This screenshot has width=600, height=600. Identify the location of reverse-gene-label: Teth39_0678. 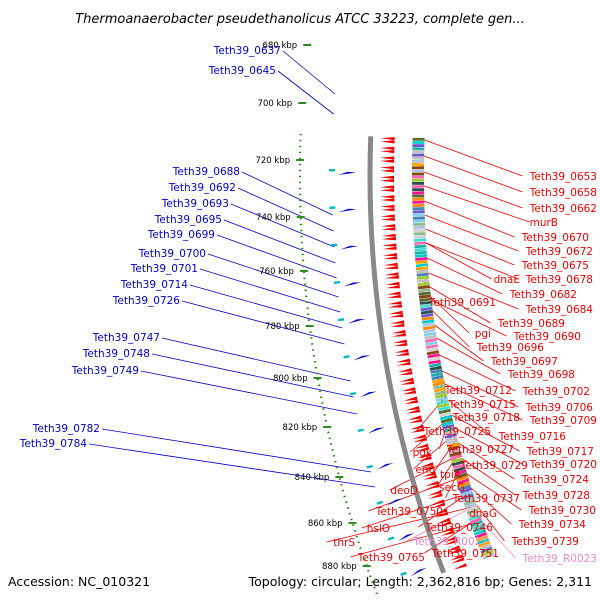
(559, 280).